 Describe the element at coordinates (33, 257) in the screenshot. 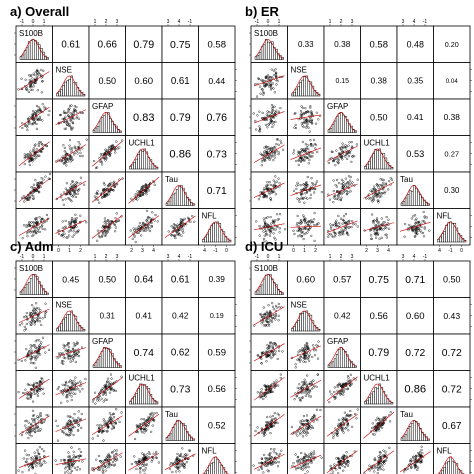

I see `tick-label: 0` at that location.